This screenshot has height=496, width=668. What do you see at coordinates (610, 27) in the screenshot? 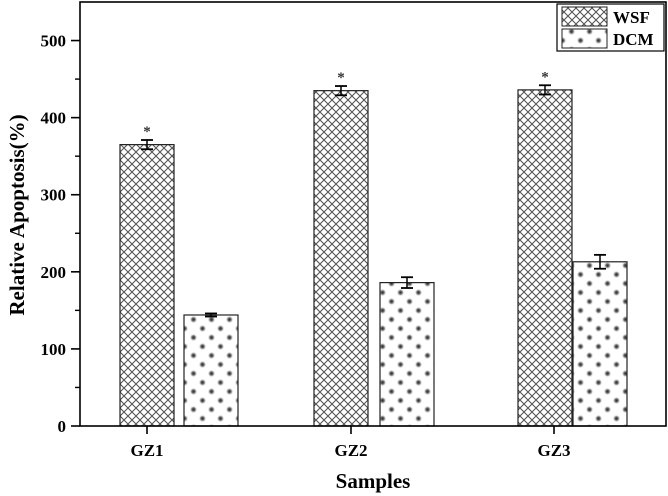
I see `legend: WSF DCM` at bounding box center [610, 27].